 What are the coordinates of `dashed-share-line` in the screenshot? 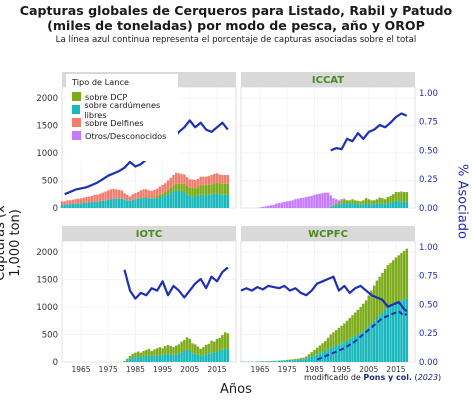 It's located at (362, 335).